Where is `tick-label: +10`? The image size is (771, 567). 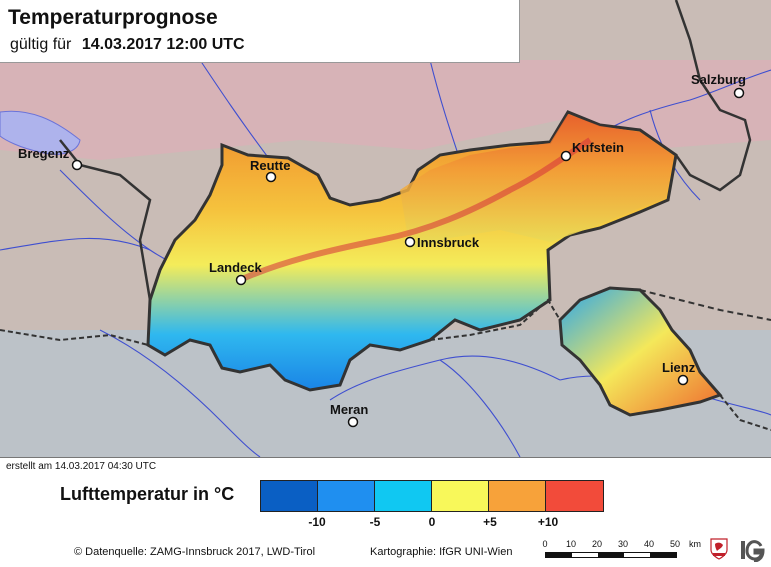 tick-label: +10 is located at coordinates (548, 522).